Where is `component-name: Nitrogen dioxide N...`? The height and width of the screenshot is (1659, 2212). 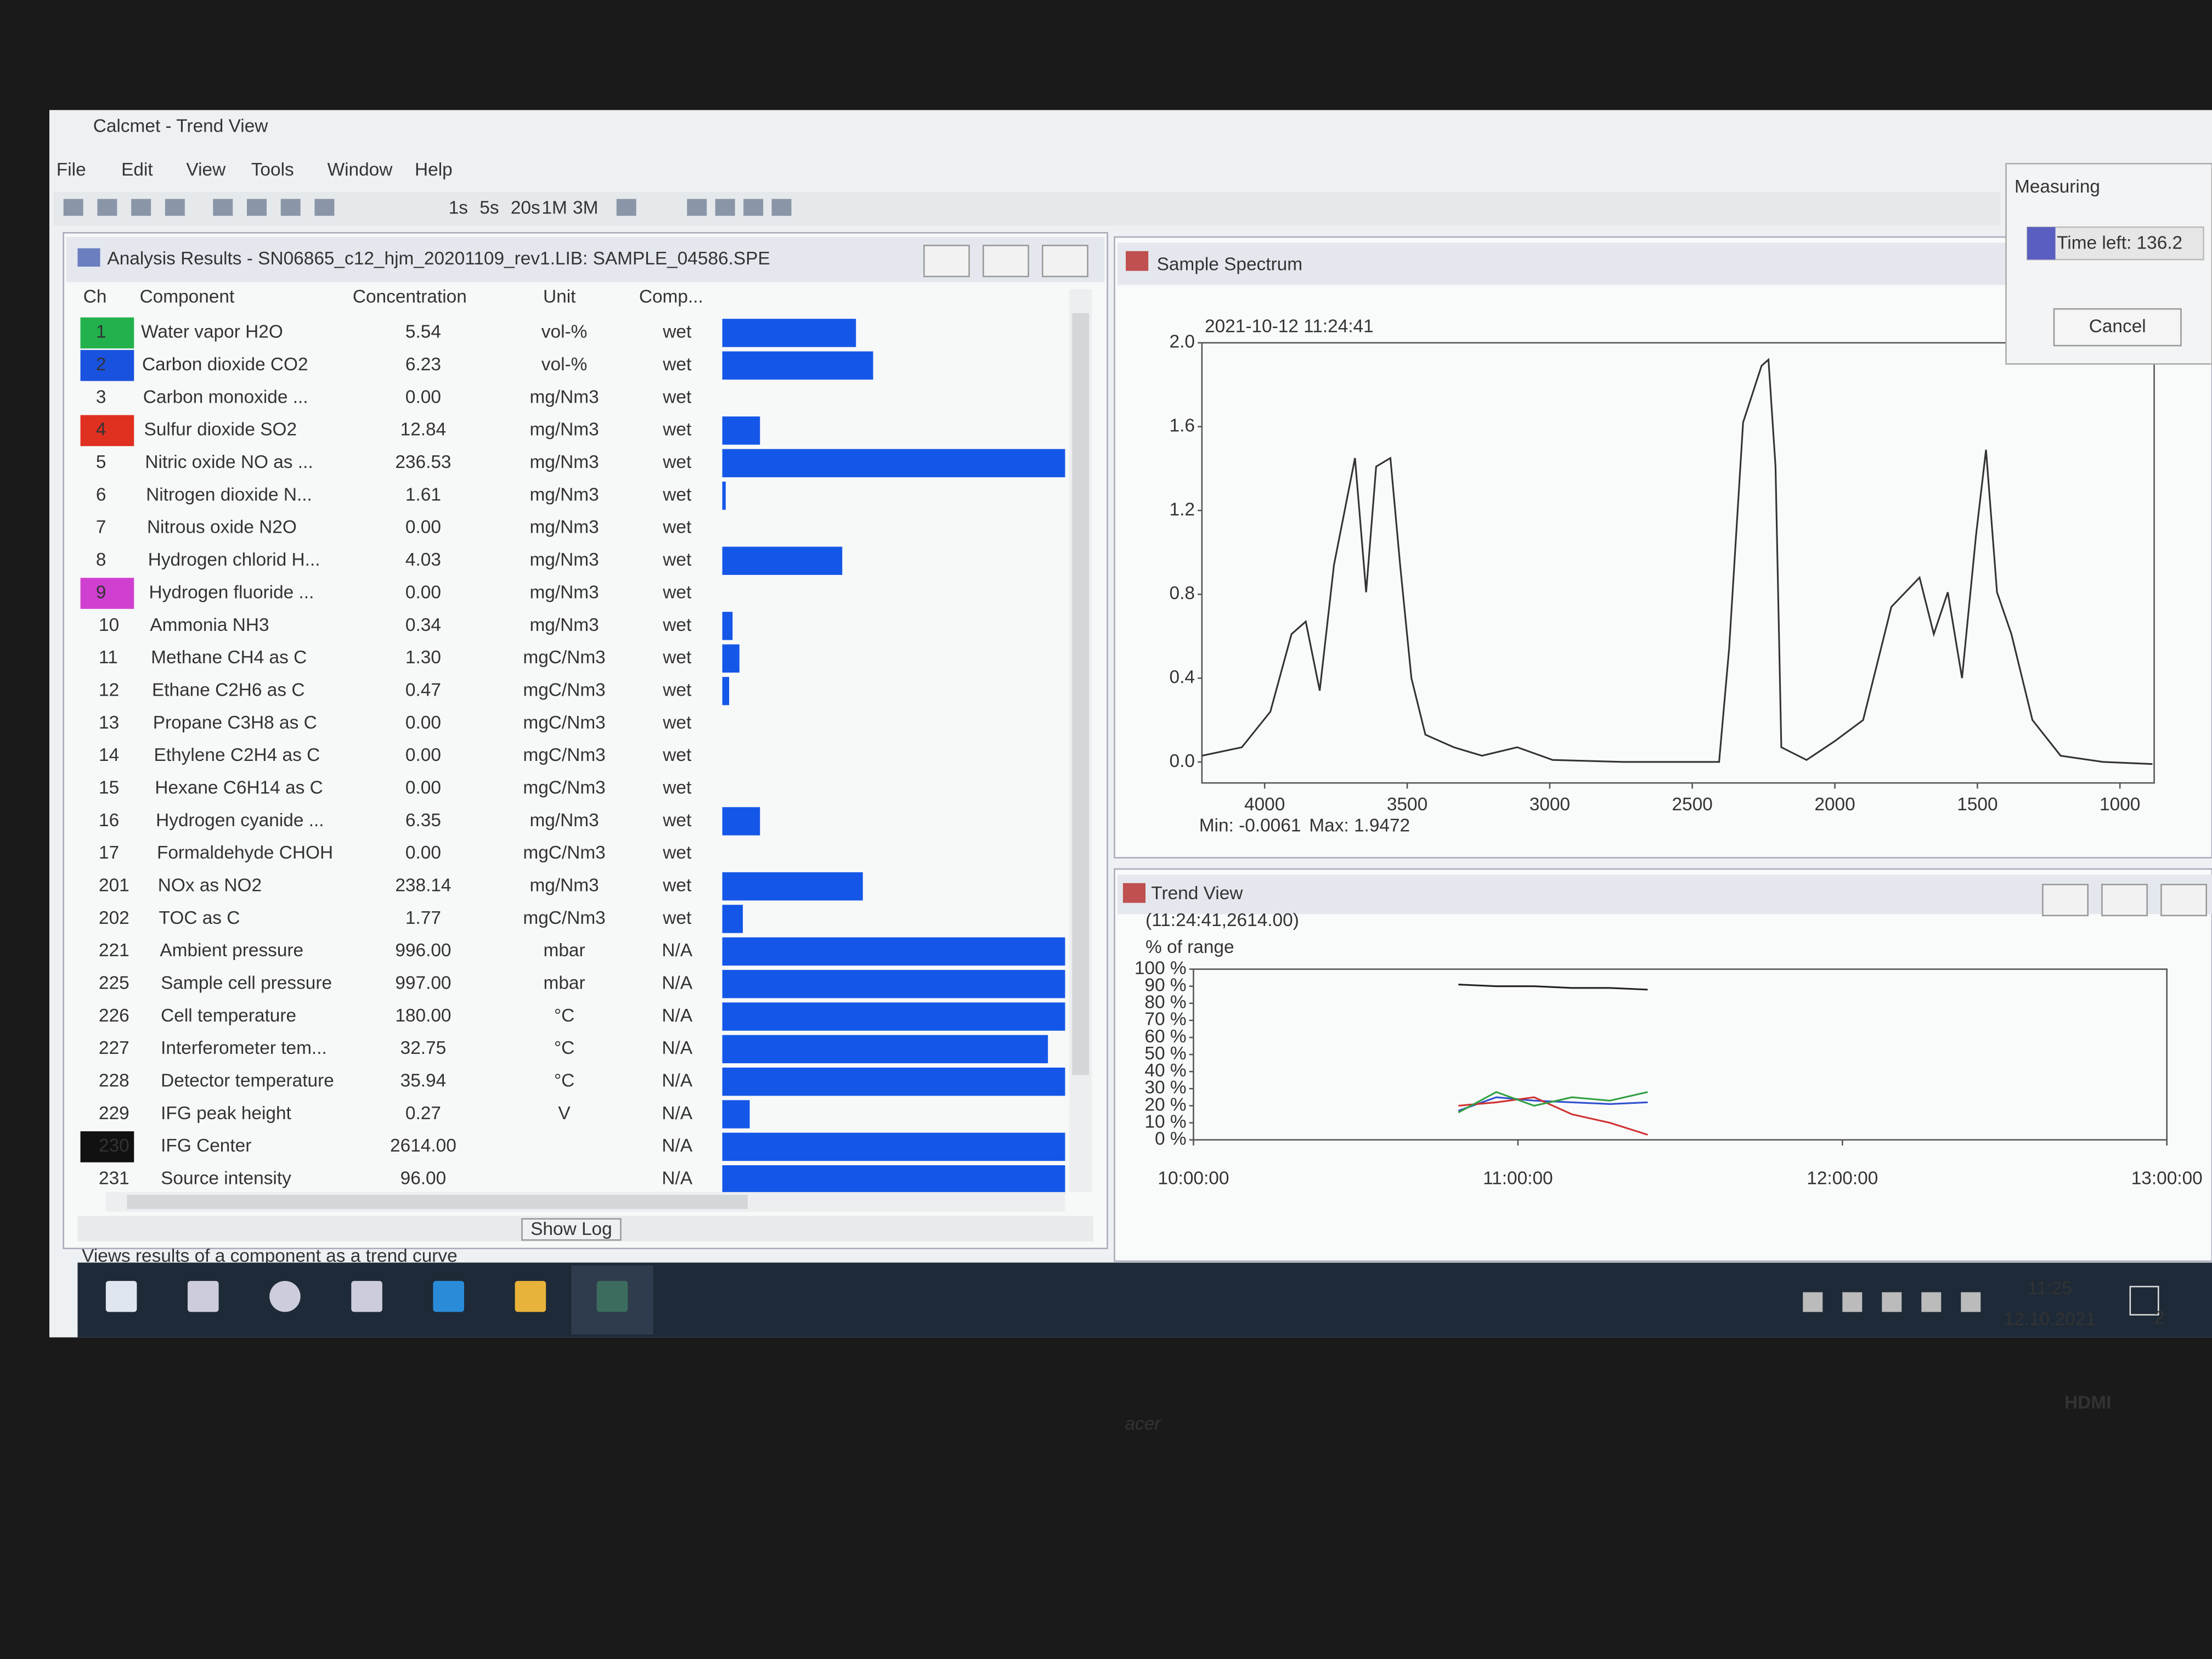 component-name: Nitrogen dioxide N... is located at coordinates (229, 495).